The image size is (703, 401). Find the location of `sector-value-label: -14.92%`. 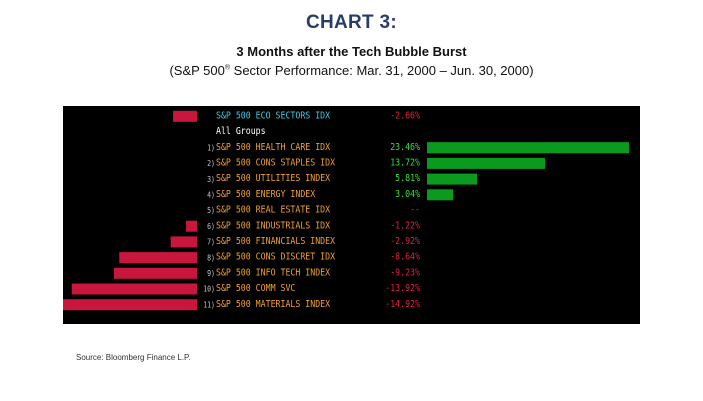

sector-value-label: -14.92% is located at coordinates (402, 304).